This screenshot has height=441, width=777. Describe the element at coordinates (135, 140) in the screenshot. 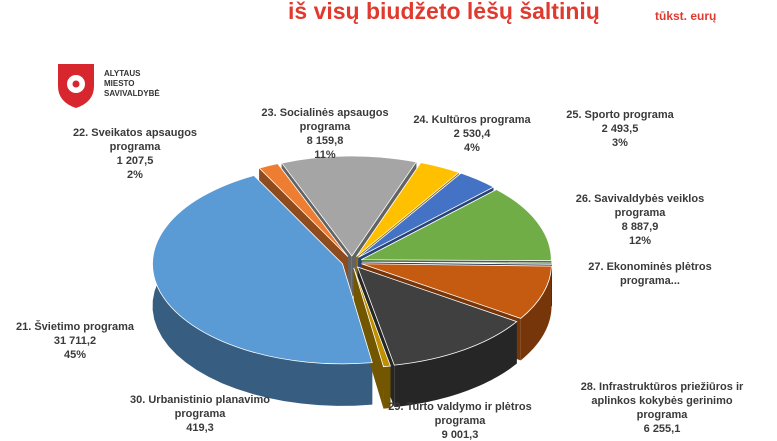

I see `category: 22. Sveikatos apsaugos programa` at that location.